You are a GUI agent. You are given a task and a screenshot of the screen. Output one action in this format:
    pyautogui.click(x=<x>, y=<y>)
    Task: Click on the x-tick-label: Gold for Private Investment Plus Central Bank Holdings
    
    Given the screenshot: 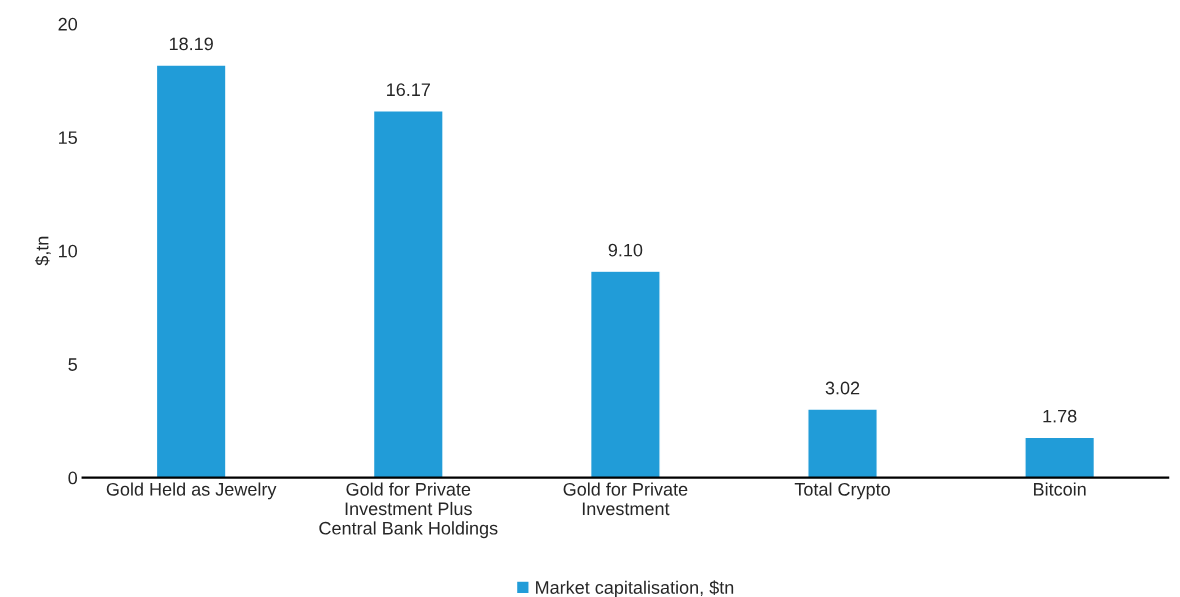 What is the action you would take?
    pyautogui.click(x=408, y=510)
    